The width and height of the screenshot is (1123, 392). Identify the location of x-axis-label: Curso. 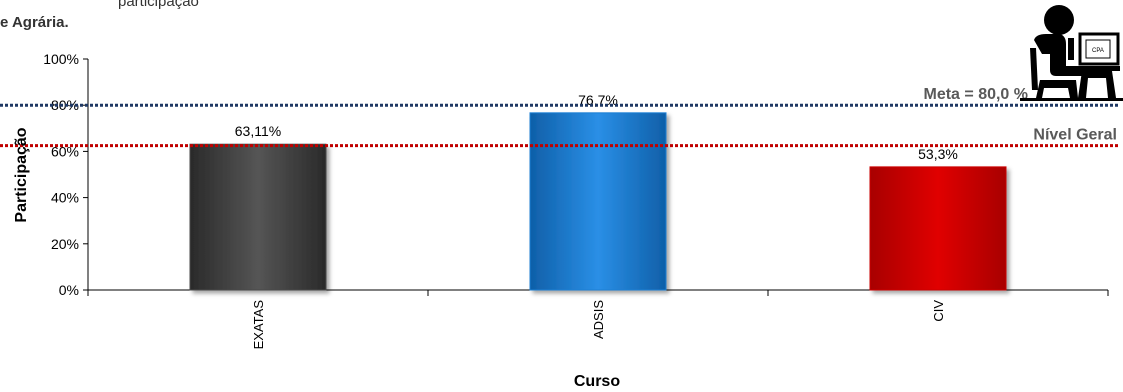
(597, 381).